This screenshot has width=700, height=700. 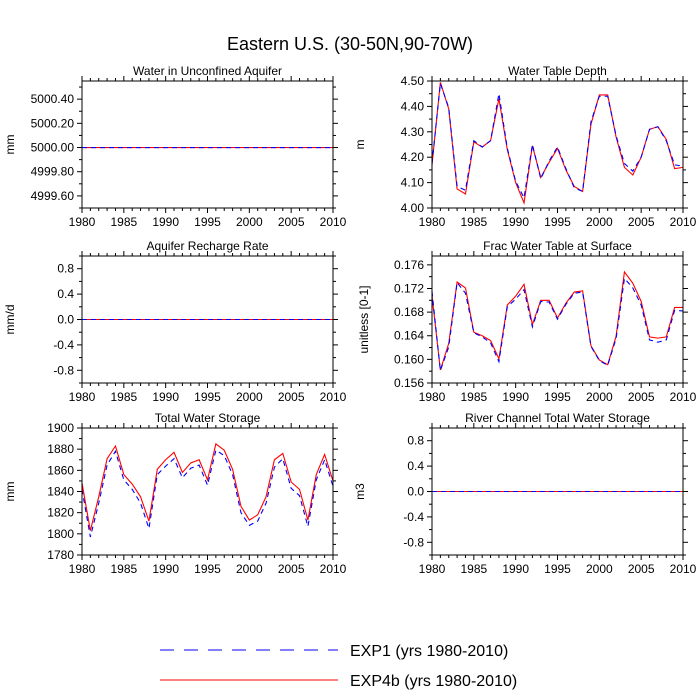 What do you see at coordinates (409, 312) in the screenshot?
I see `y-tick-label: 0.168` at bounding box center [409, 312].